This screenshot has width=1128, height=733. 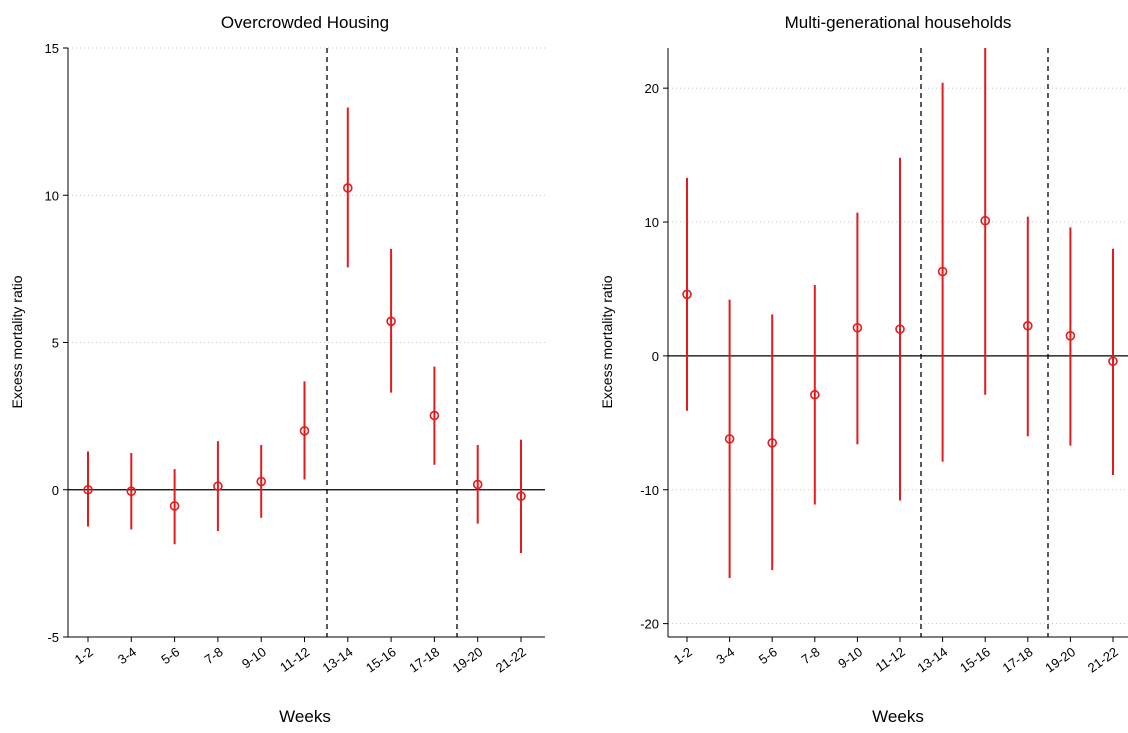 I want to click on y-tick-label: 5, so click(x=55, y=343).